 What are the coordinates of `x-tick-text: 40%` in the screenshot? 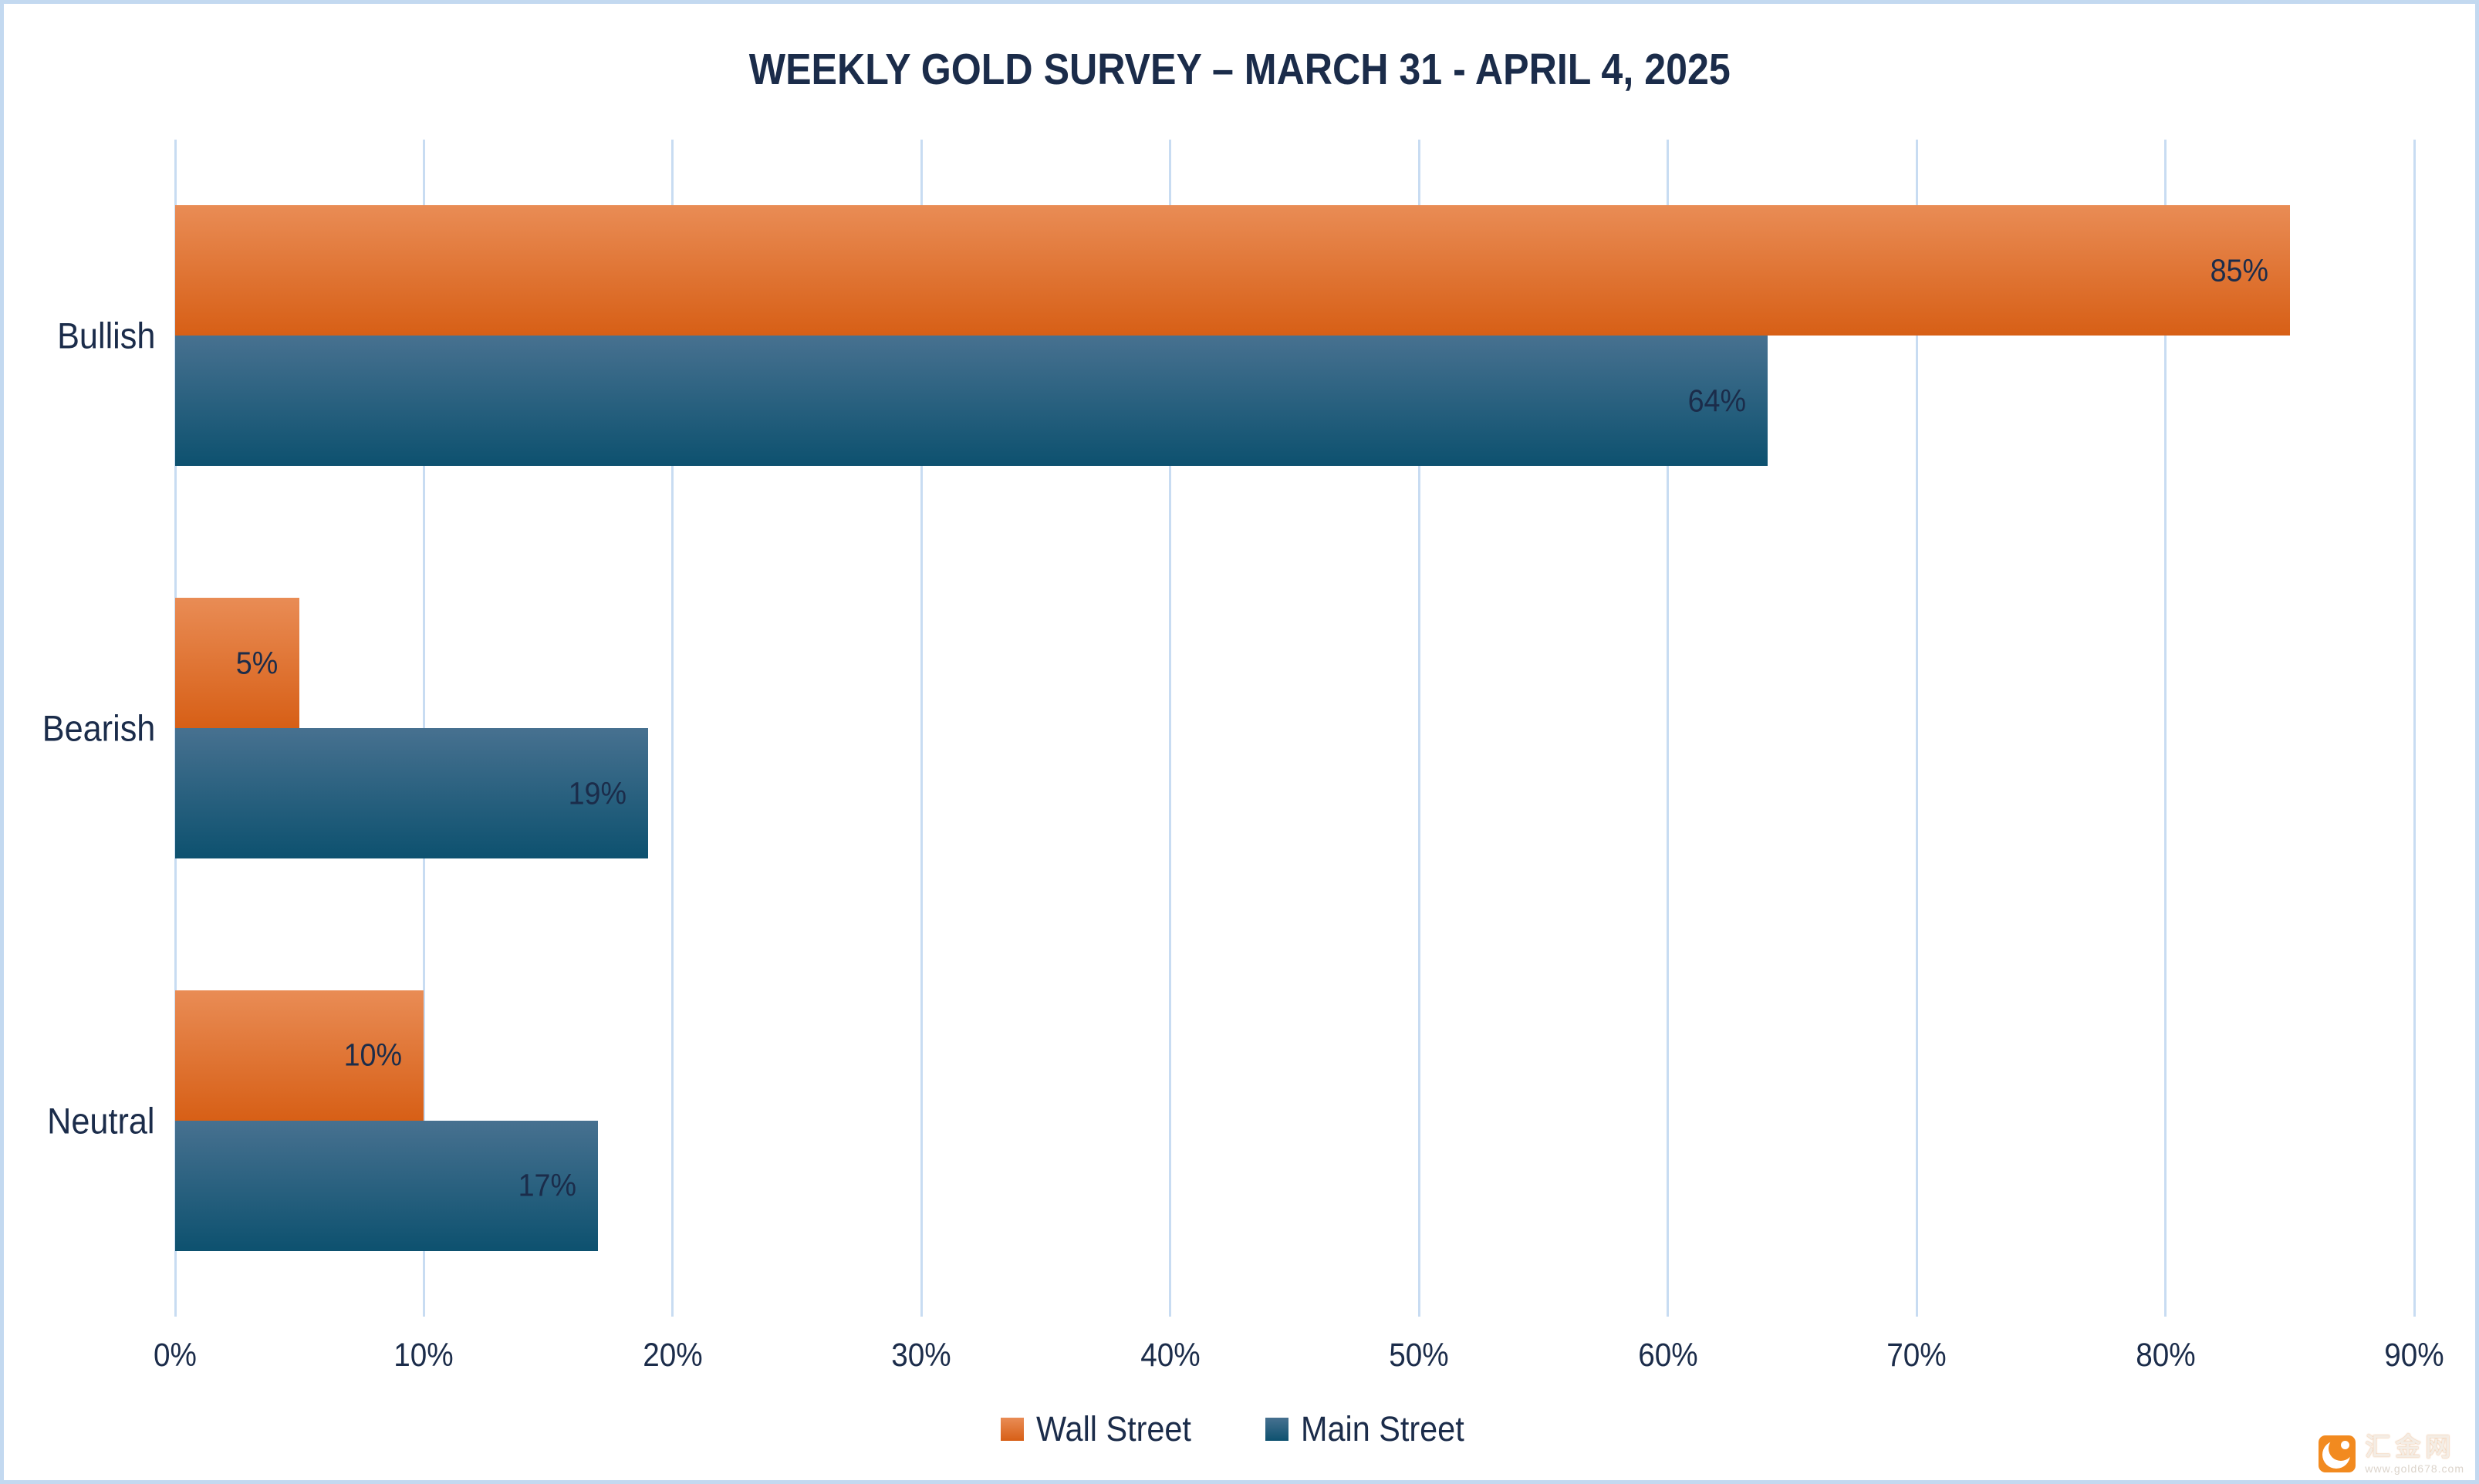 It's located at (1170, 1356).